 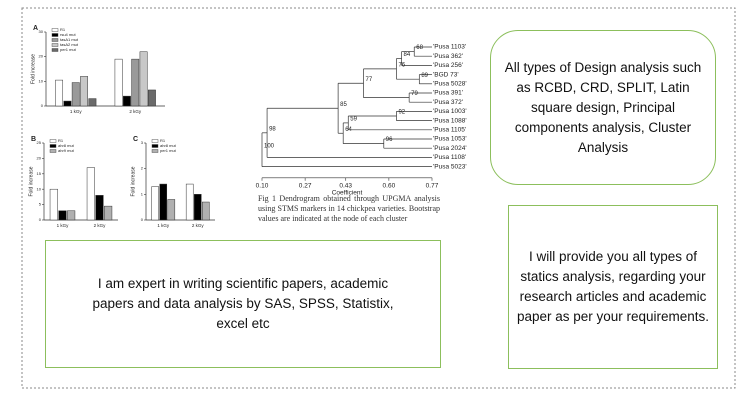 I want to click on y-tick-label: 3, so click(x=142, y=142).